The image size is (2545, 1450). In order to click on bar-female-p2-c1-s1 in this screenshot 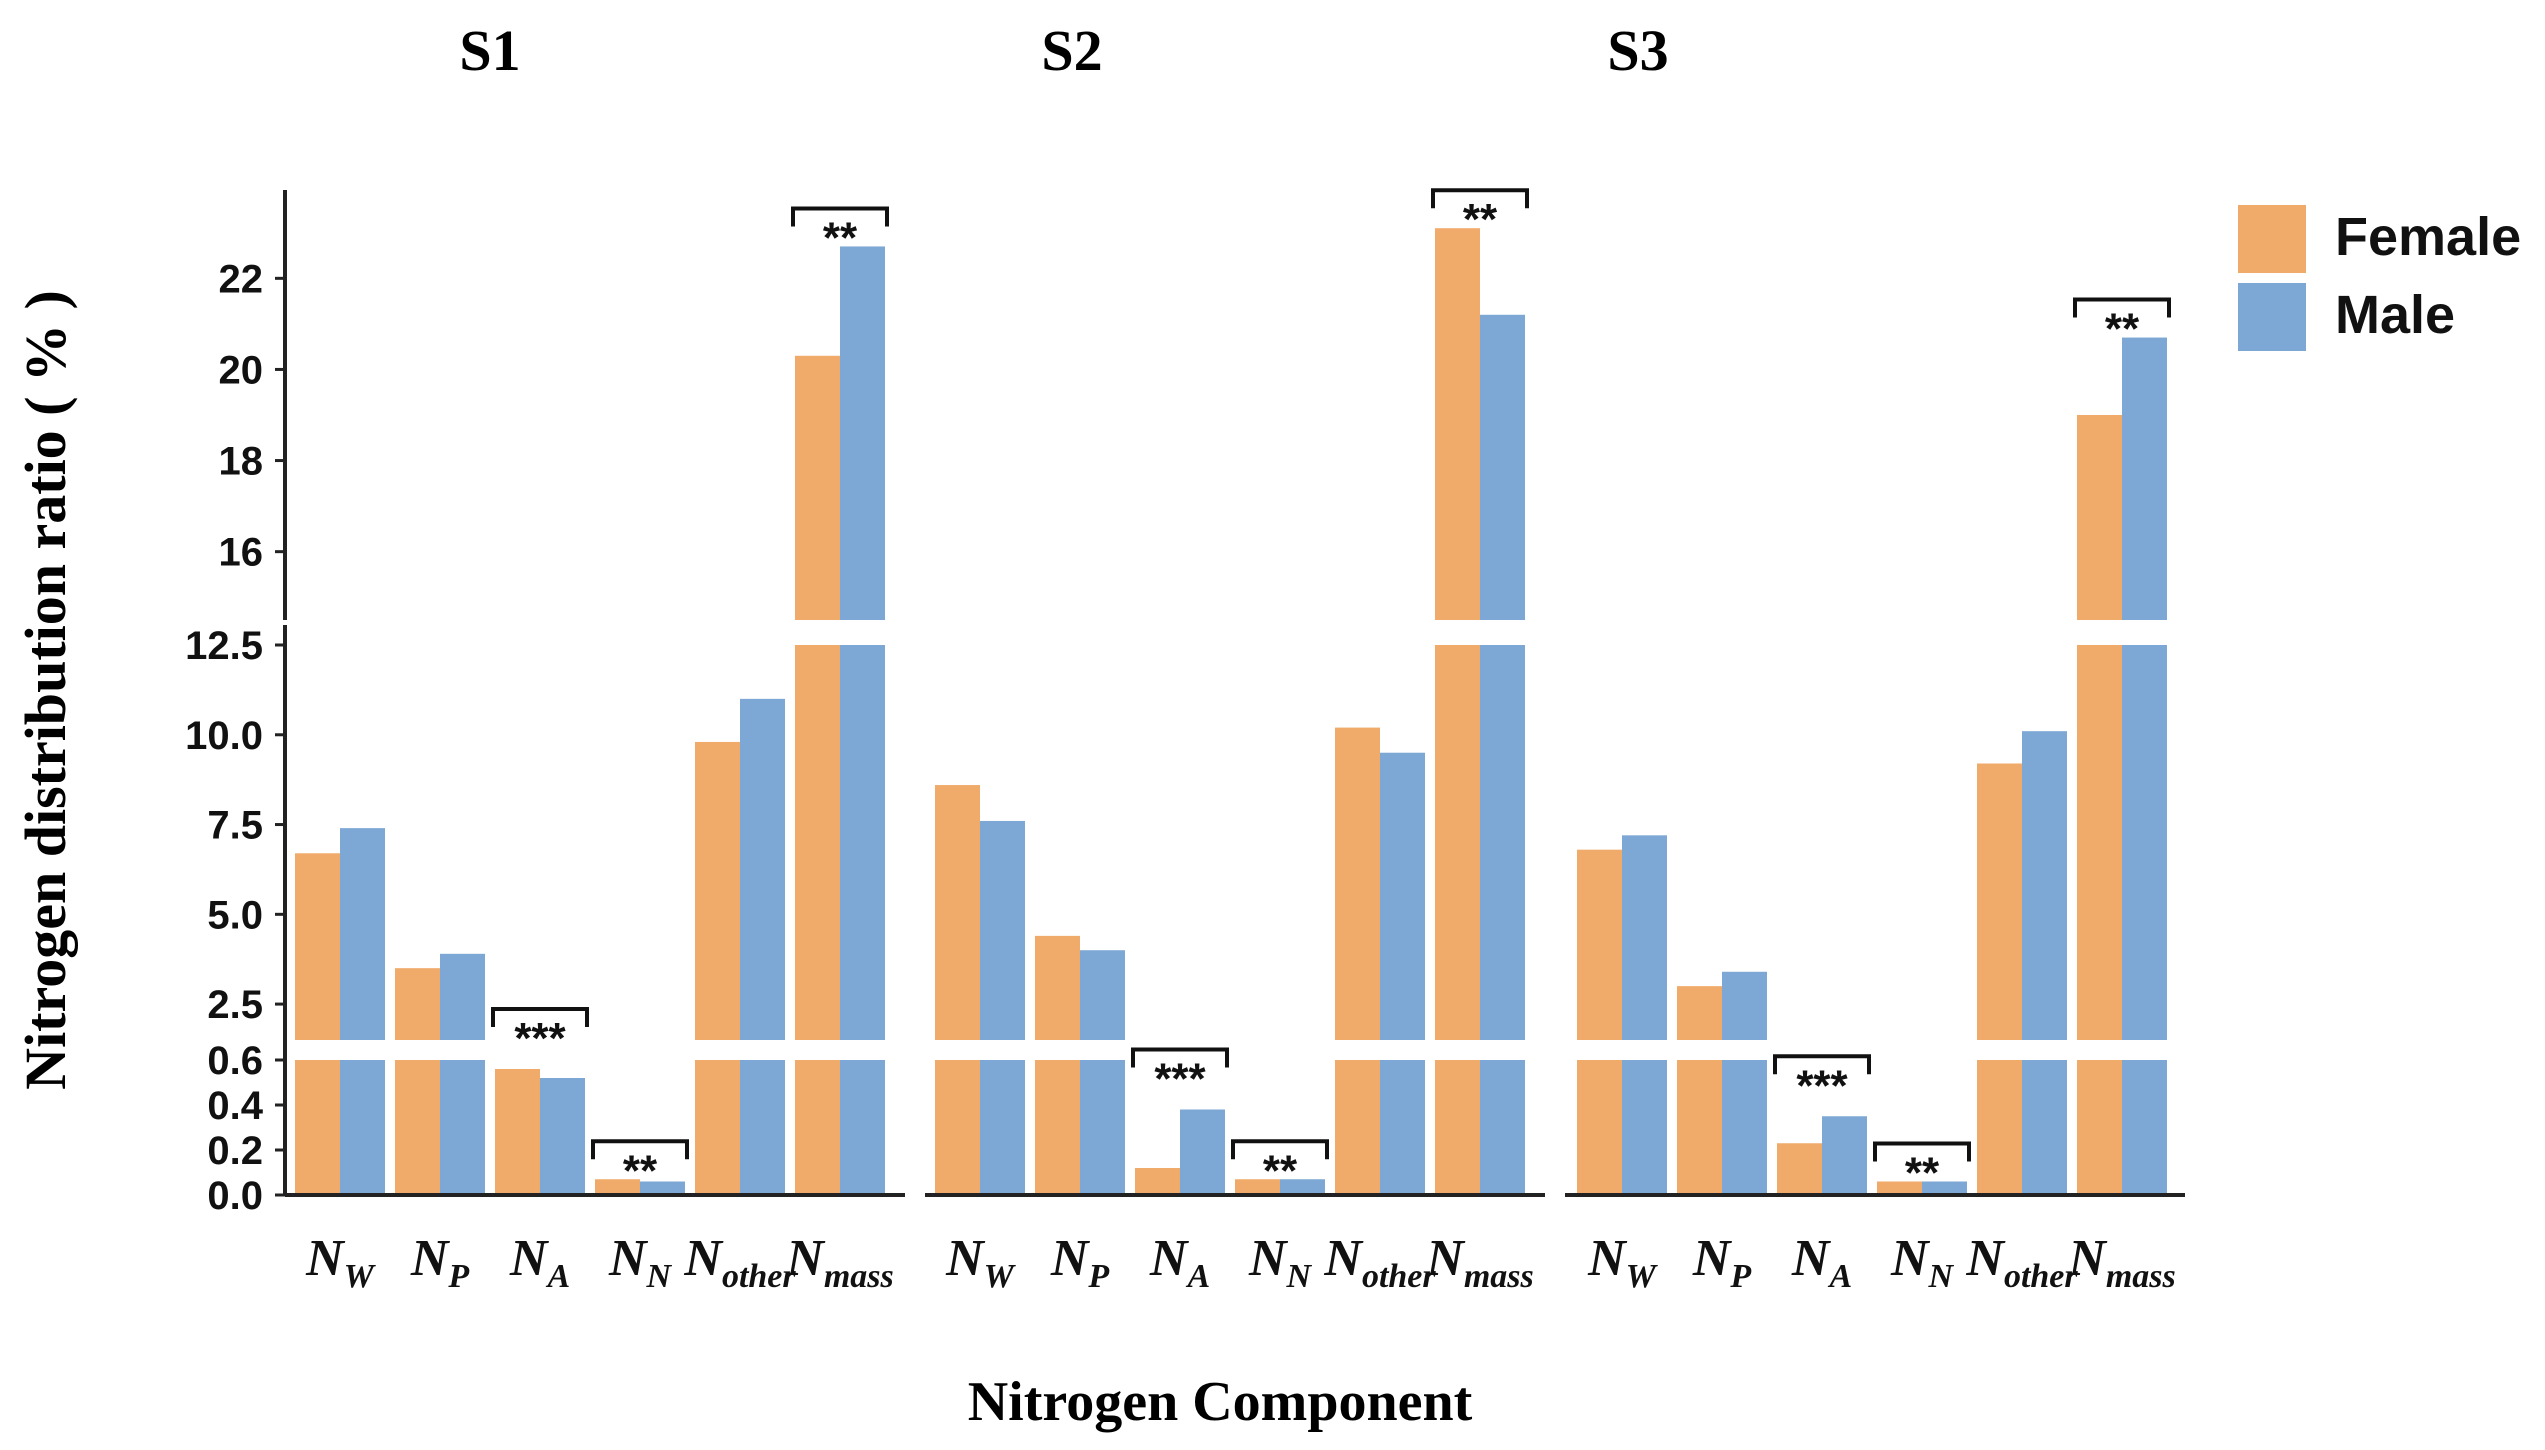, I will do `click(1057, 987)`.